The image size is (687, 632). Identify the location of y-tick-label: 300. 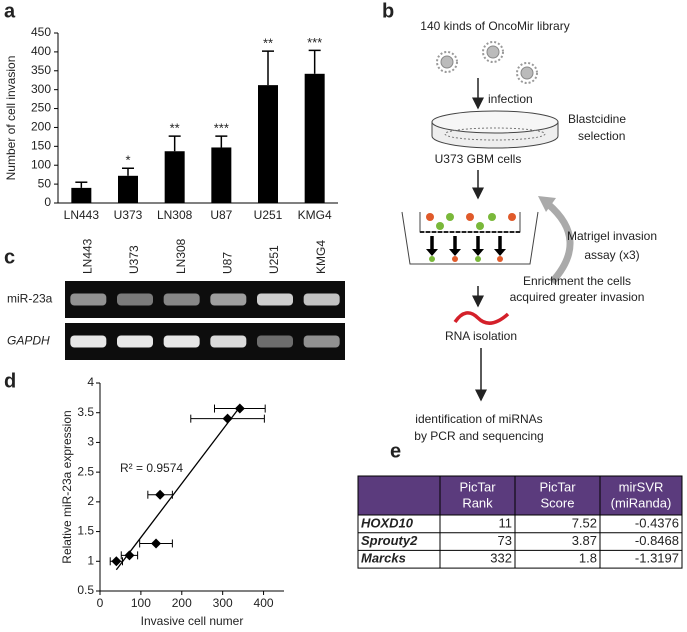
(41, 89).